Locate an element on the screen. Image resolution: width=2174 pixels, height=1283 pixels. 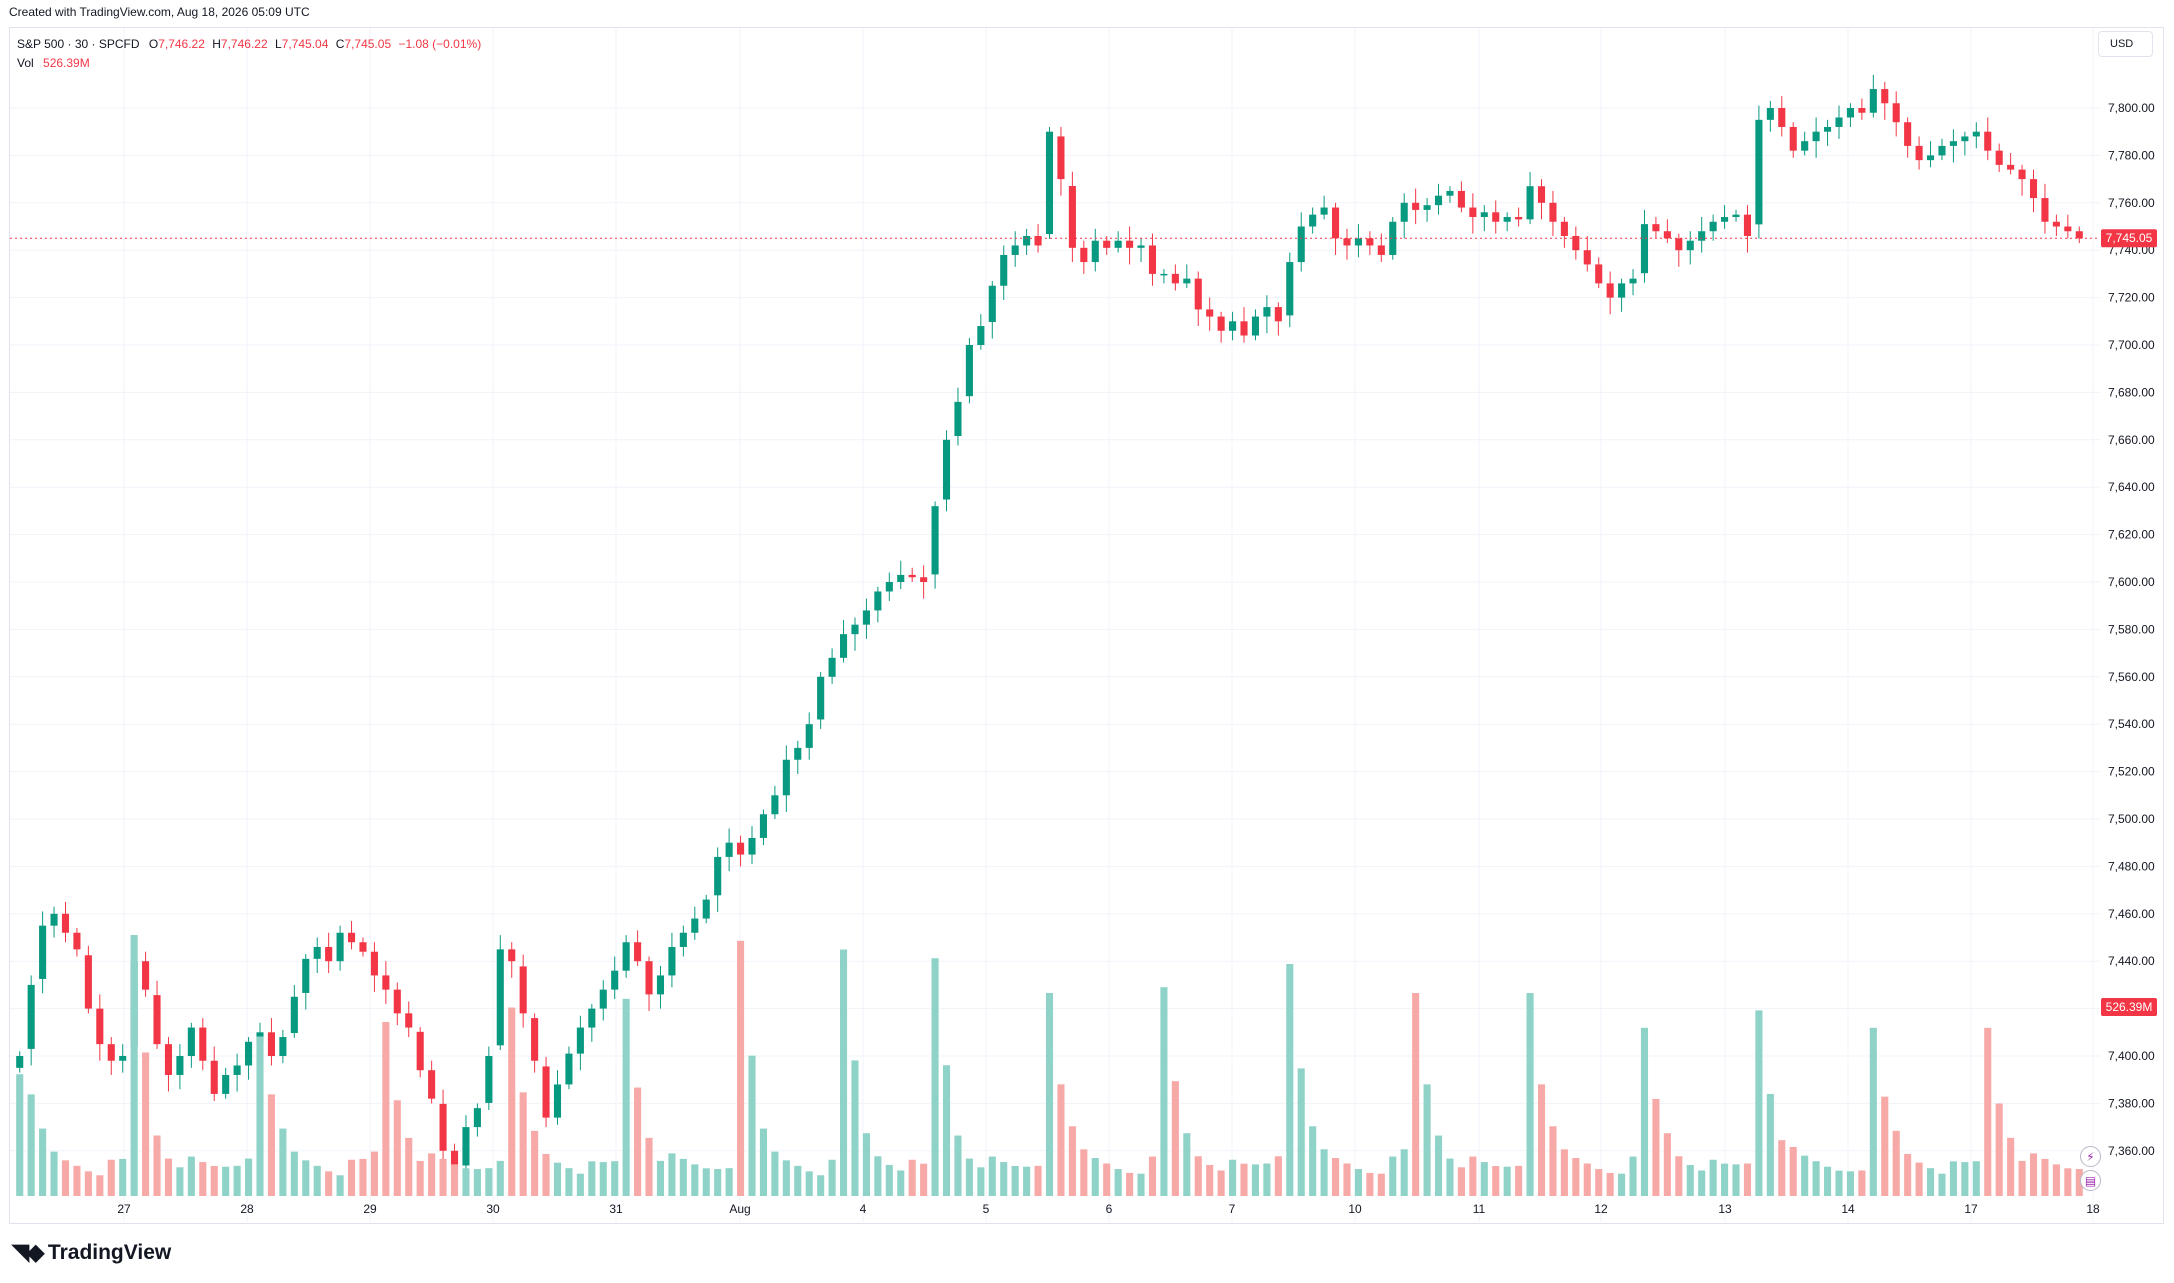
lightning-icon: ⚡ is located at coordinates (2090, 1156).